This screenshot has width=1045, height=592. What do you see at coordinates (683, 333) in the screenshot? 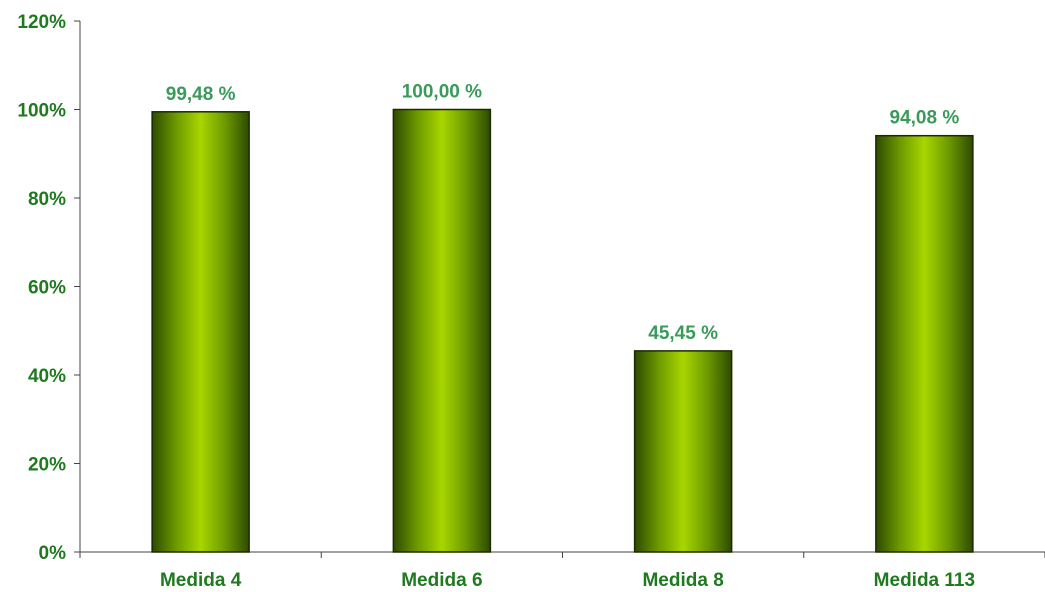
I see `bar-value-label: 45,45 %` at bounding box center [683, 333].